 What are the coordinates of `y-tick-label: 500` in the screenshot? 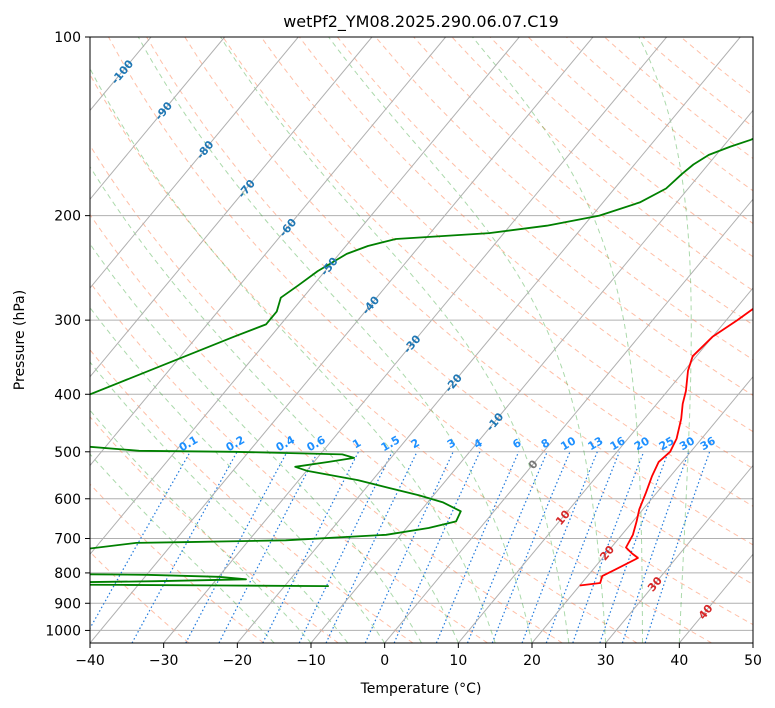 It's located at (67, 453).